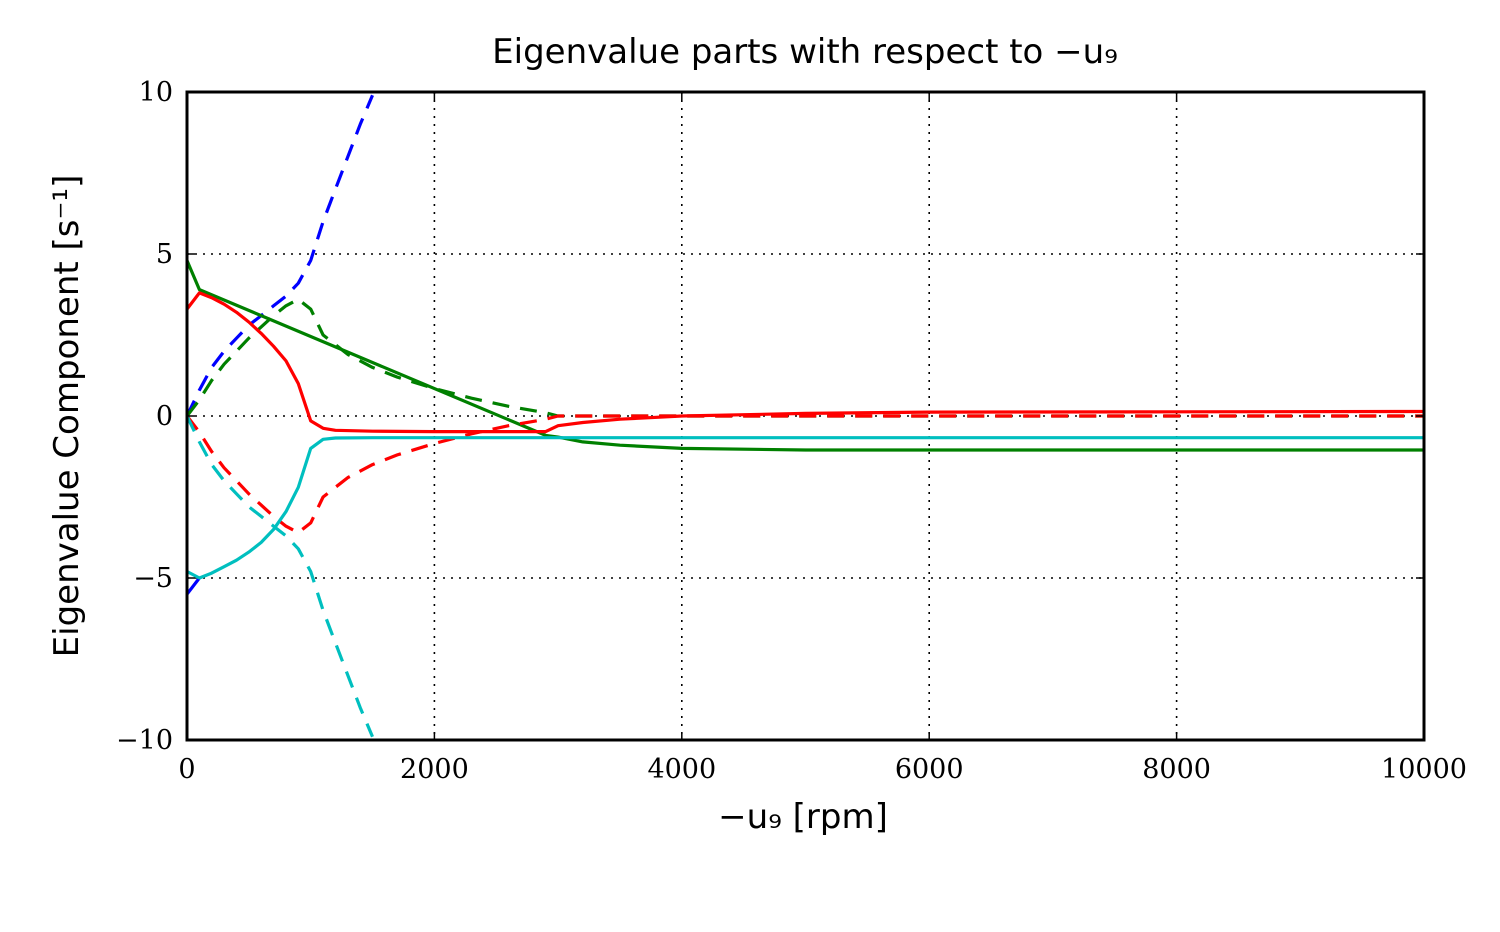 The image size is (1500, 932). What do you see at coordinates (804, 474) in the screenshot?
I see `series-line-5-dashed` at bounding box center [804, 474].